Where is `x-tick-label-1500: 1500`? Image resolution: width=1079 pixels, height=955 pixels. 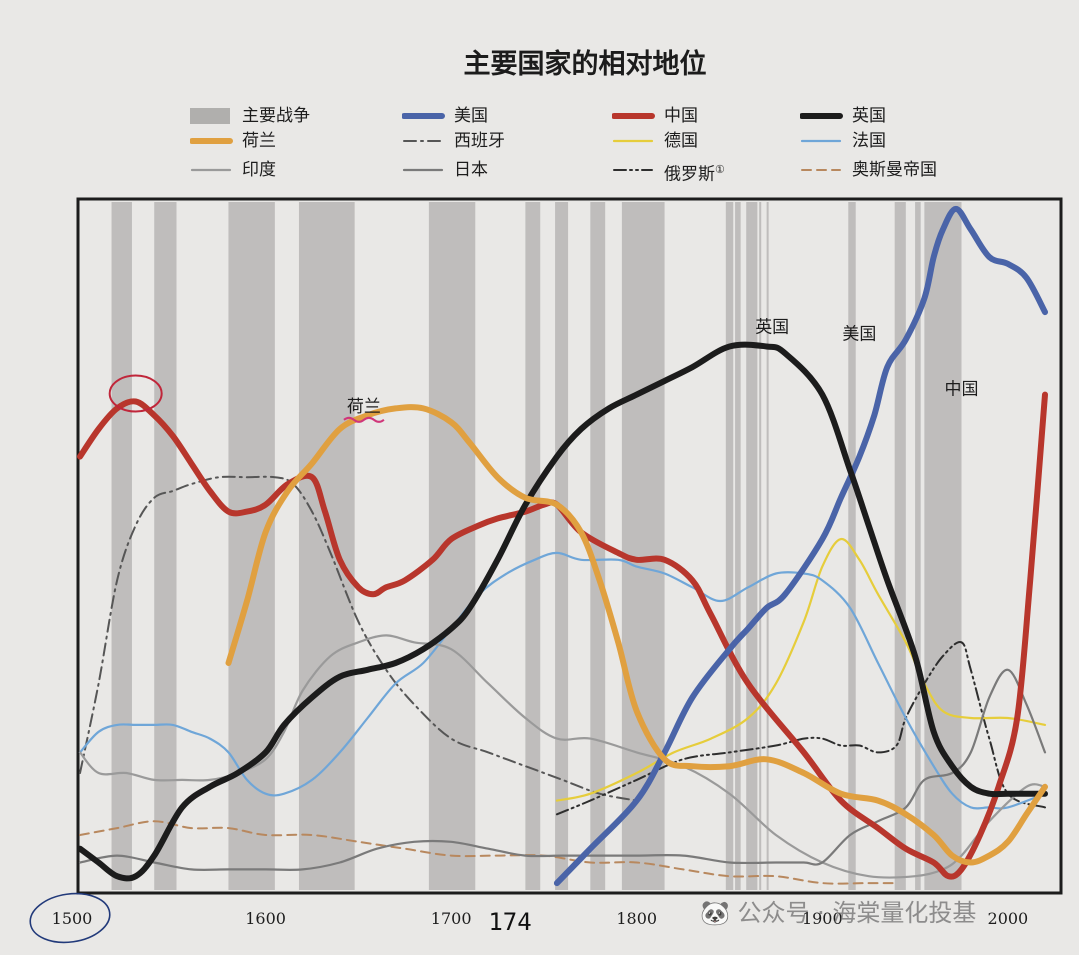
x-tick-label-1500: 1500 is located at coordinates (72, 918).